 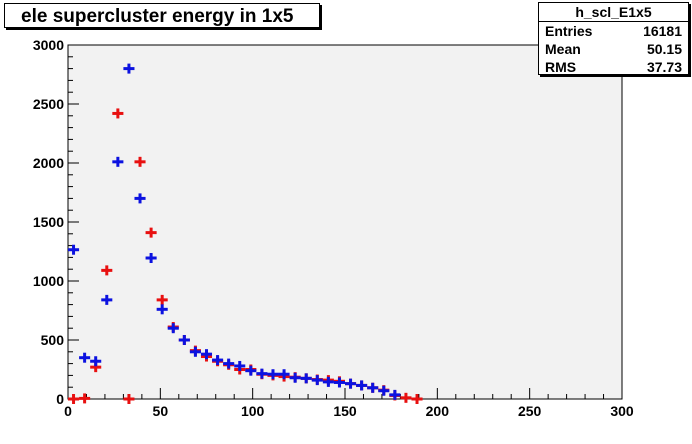 What do you see at coordinates (345, 411) in the screenshot?
I see `x-tick-label: 150` at bounding box center [345, 411].